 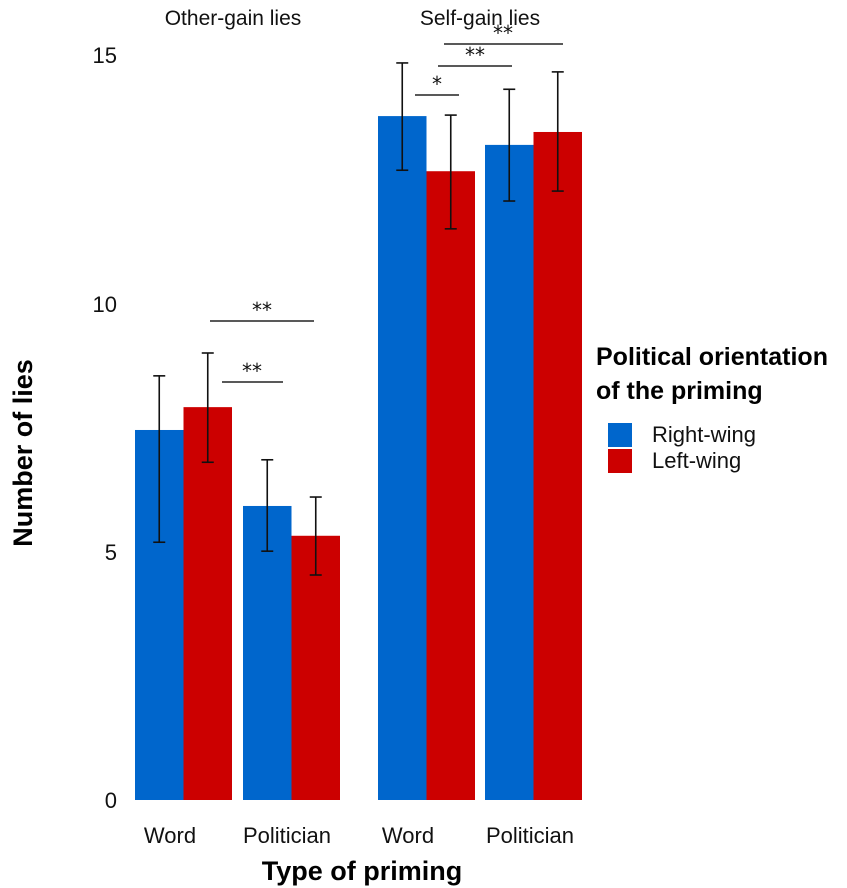 What do you see at coordinates (704, 434) in the screenshot?
I see `legend-label-right-wing: Right-wing` at bounding box center [704, 434].